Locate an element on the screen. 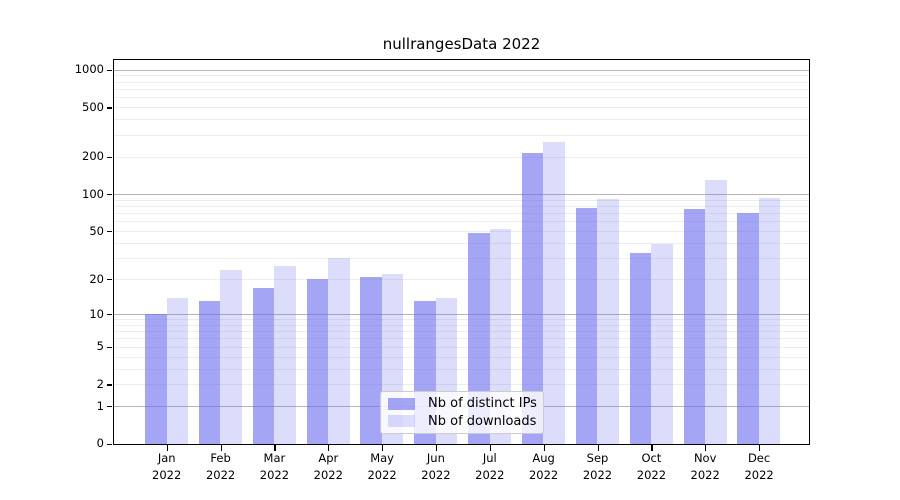 The height and width of the screenshot is (500, 900). bar-distinct-ips-jan is located at coordinates (156, 379).